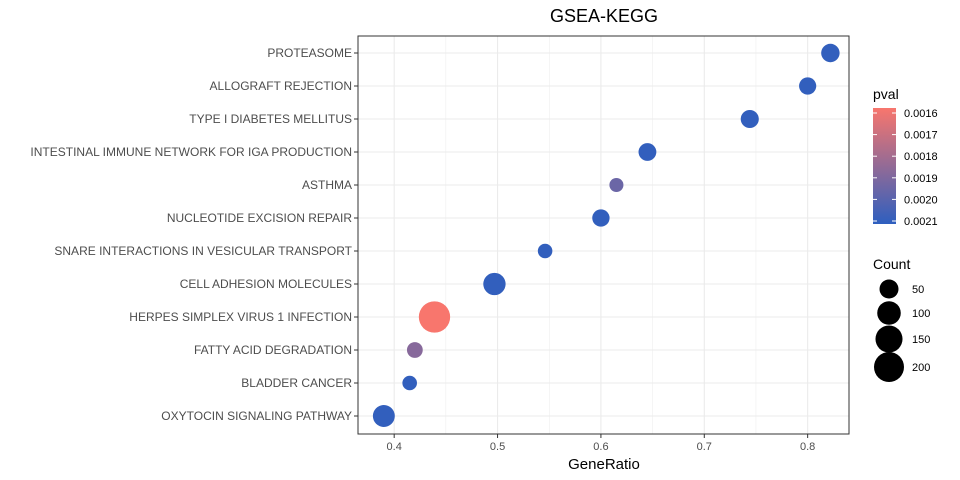 The width and height of the screenshot is (960, 480). What do you see at coordinates (921, 179) in the screenshot?
I see `colorbar-tick-label: 0.0019` at bounding box center [921, 179].